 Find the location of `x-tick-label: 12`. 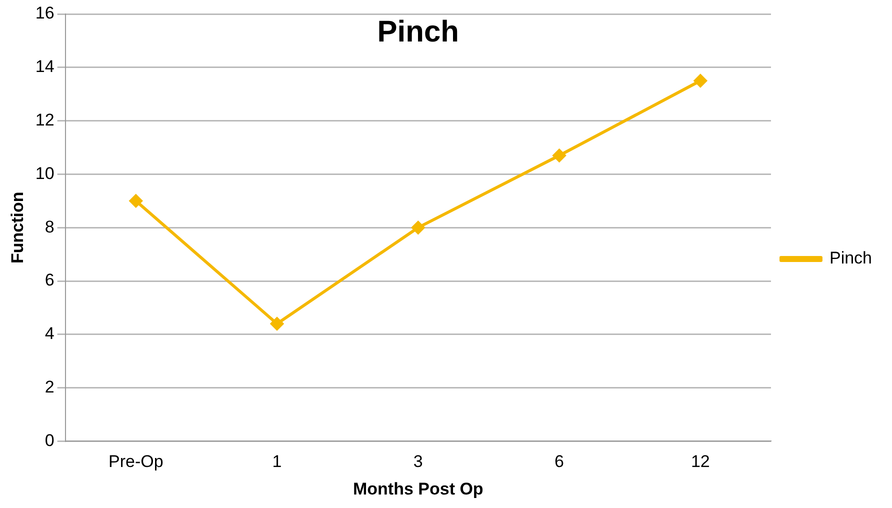

x-tick-label: 12 is located at coordinates (700, 462).